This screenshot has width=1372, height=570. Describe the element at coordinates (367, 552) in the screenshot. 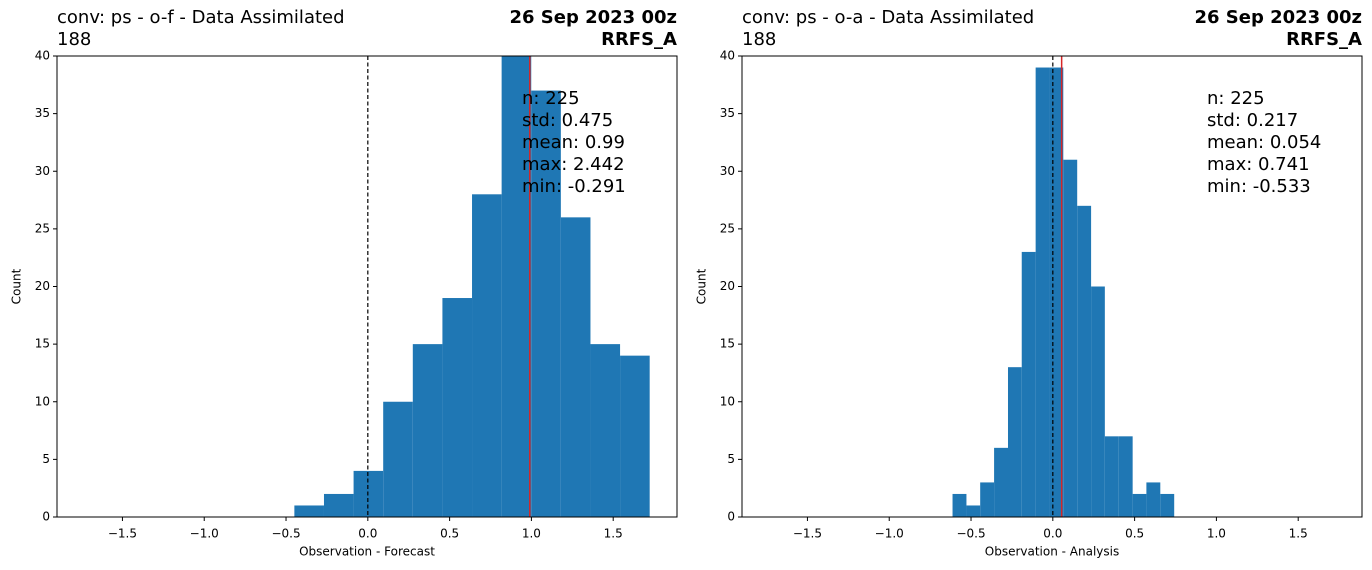

I see `x-axis-label: Observation - Forecast` at that location.